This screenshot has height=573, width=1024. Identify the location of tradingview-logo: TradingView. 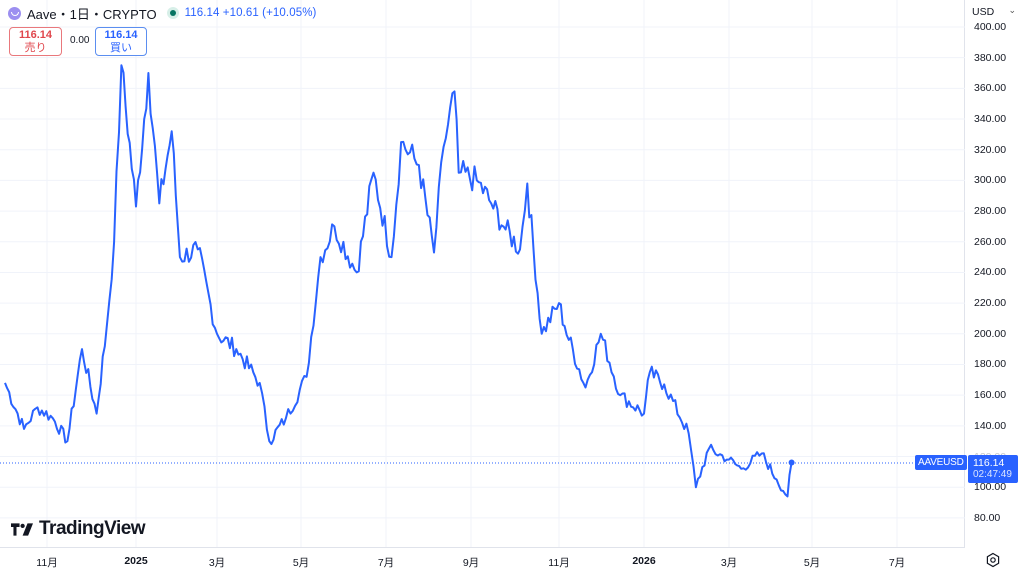
(78, 529).